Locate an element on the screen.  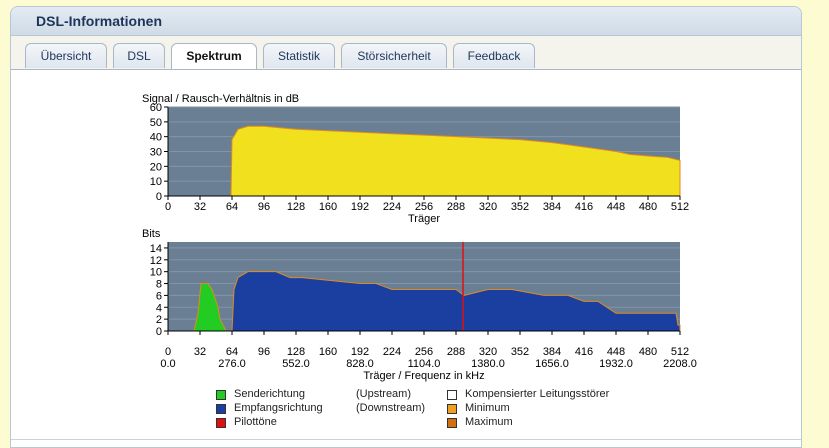
chart-1-series-0-area is located at coordinates (210, 307).